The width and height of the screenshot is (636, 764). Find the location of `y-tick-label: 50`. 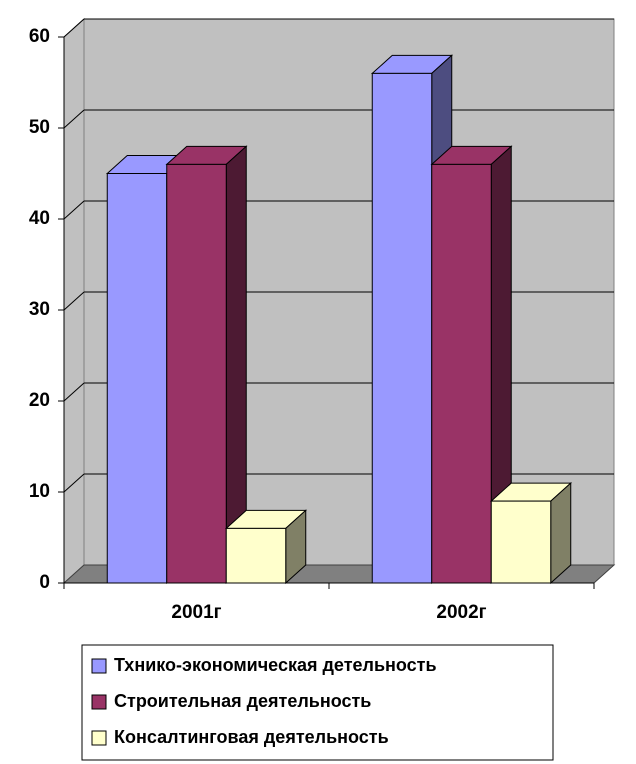

y-tick-label: 50 is located at coordinates (39, 127).